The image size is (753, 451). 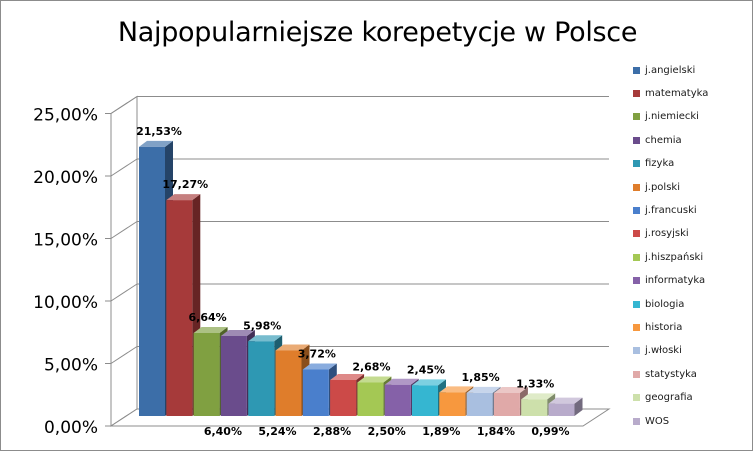 What do you see at coordinates (578, 406) in the screenshot?
I see `bar-side` at bounding box center [578, 406].